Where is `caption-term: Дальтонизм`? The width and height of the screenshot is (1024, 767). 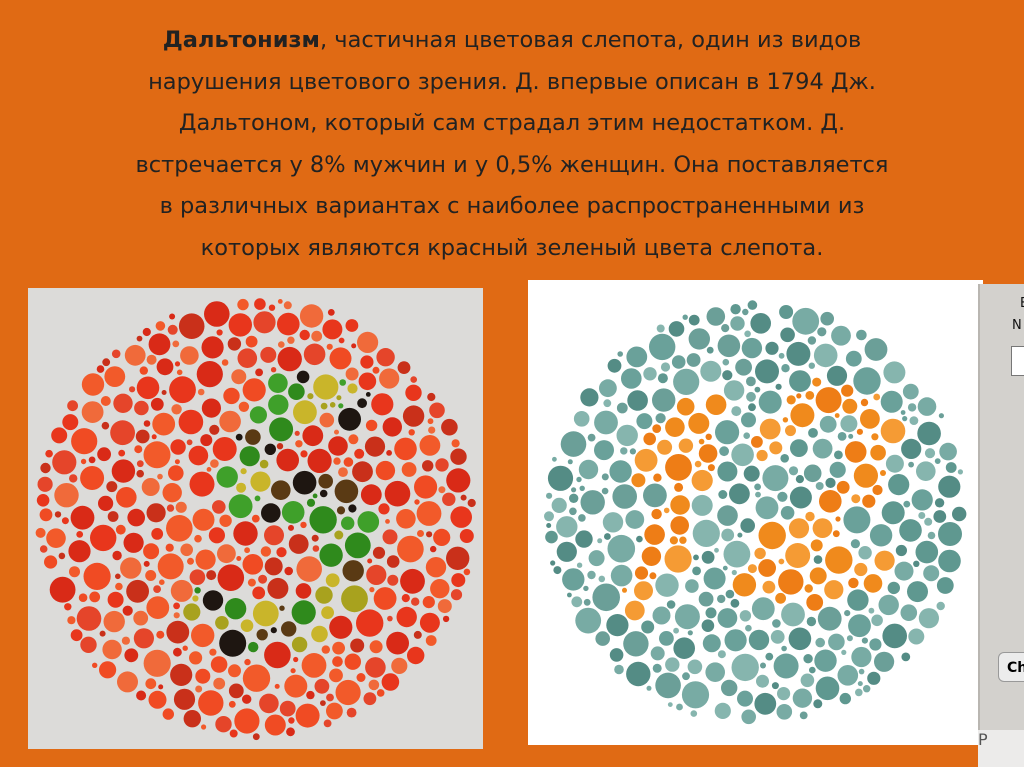 caption-term: Дальтонизм is located at coordinates (241, 40).